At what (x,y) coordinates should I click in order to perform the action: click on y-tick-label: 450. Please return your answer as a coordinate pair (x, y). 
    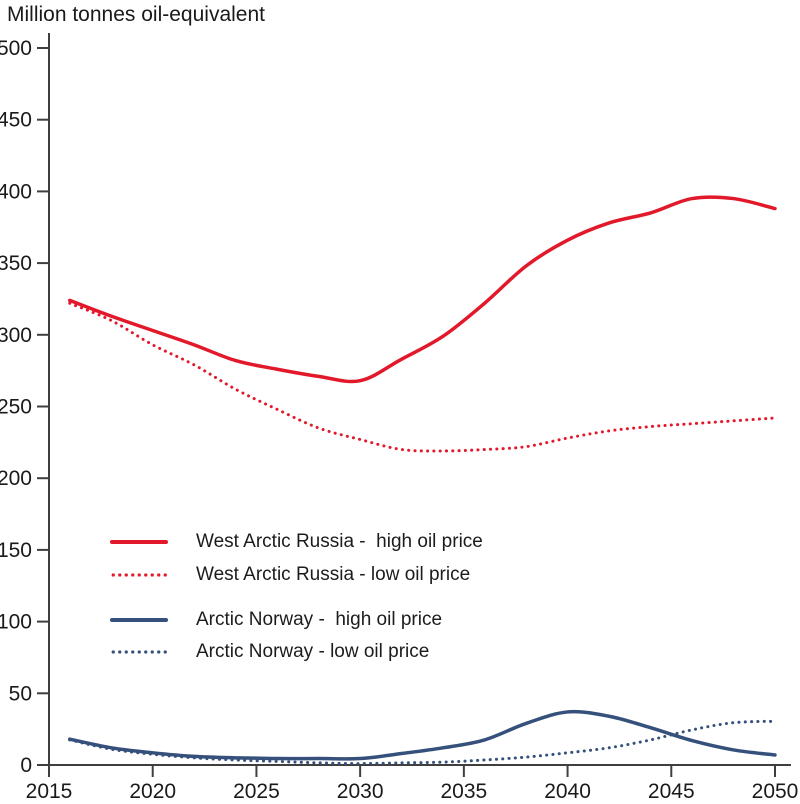
    Looking at the image, I should click on (16, 120).